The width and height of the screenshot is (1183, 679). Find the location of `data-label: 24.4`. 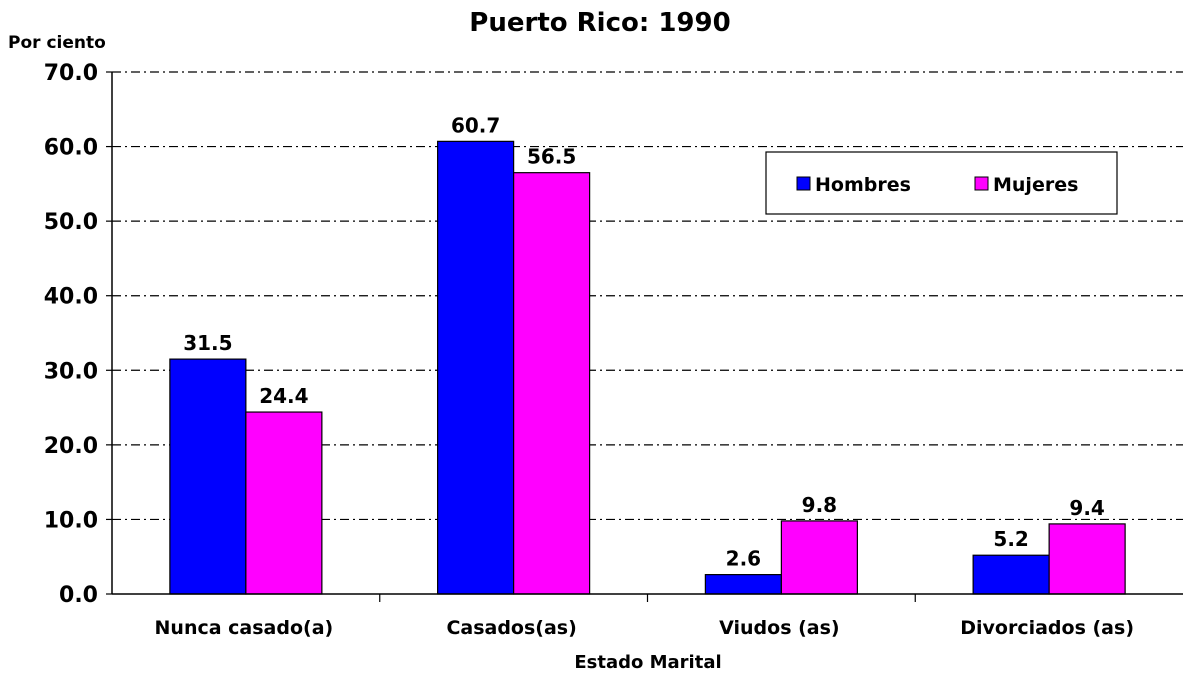

data-label: 24.4 is located at coordinates (283, 396).